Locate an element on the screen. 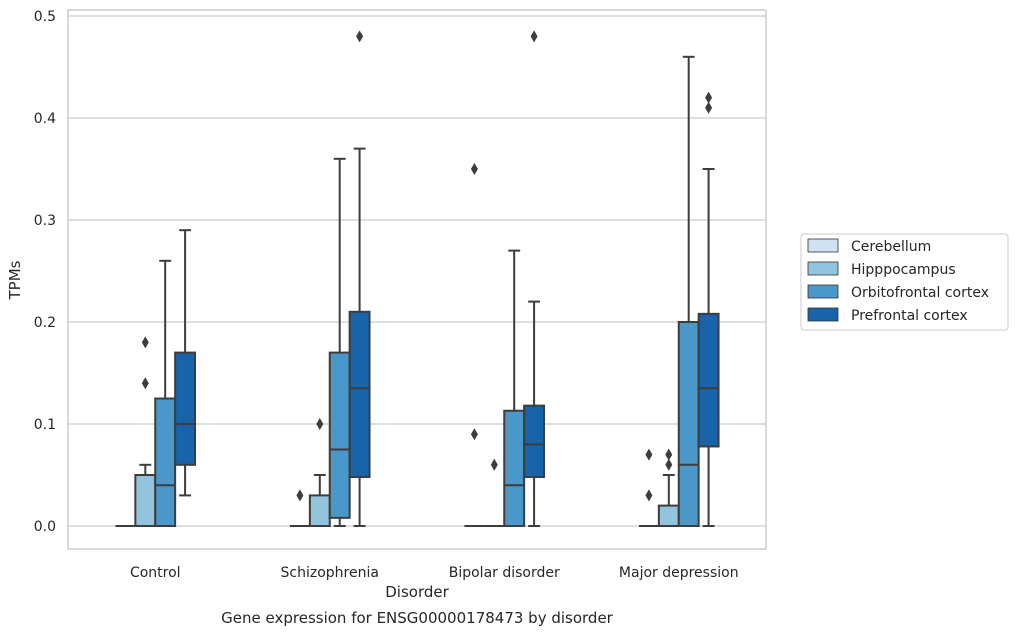 The height and width of the screenshot is (636, 1018). legend-label: Cerebellum is located at coordinates (891, 247).